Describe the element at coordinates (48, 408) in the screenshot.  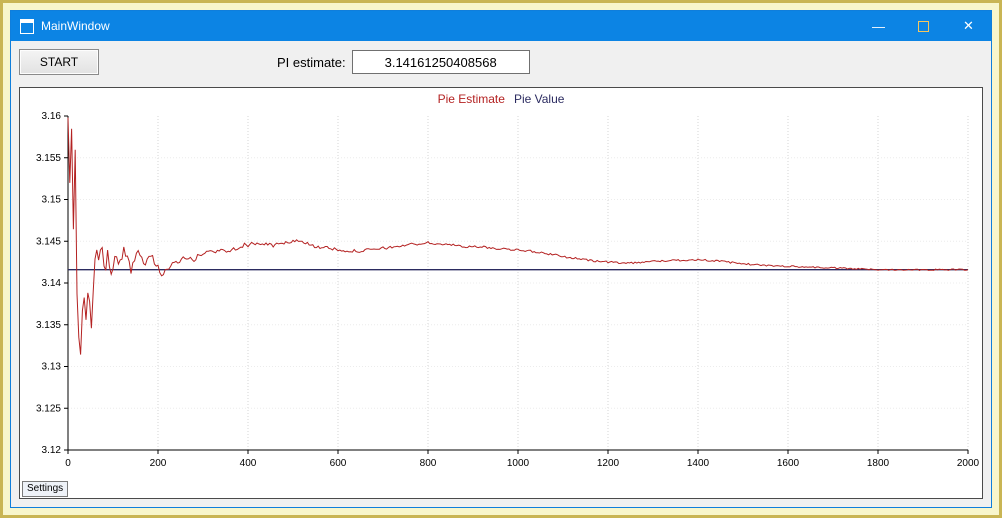
I see `svg-text: 3.125` at that location.